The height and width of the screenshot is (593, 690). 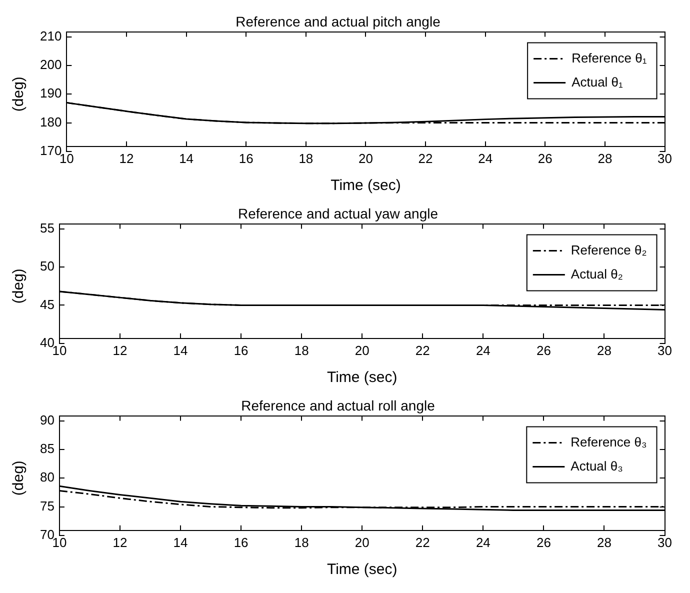 What do you see at coordinates (51, 64) in the screenshot?
I see `y-tick-label: 200` at bounding box center [51, 64].